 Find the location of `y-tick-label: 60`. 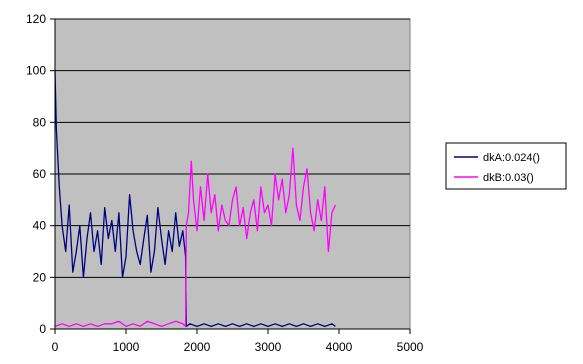

y-tick-label: 60 is located at coordinates (40, 174).